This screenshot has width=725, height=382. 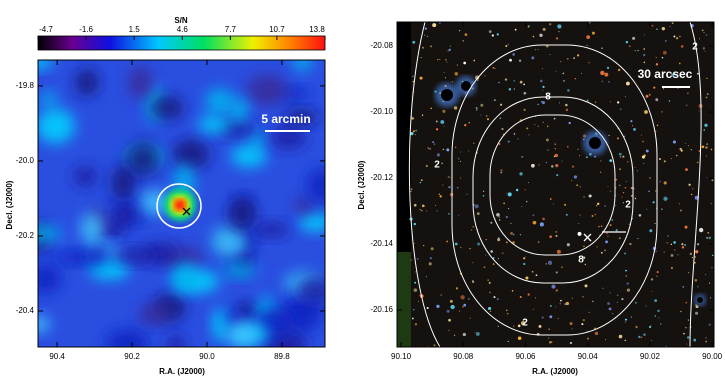 What do you see at coordinates (183, 29) in the screenshot?
I see `colorbar-tick-label: 4.6` at bounding box center [183, 29].